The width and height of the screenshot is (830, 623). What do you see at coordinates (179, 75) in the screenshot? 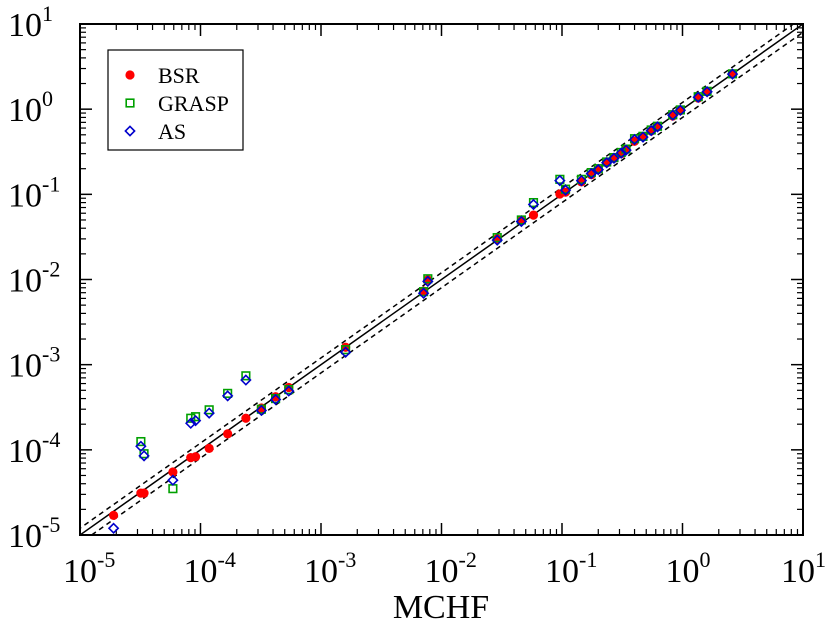
I see `legend-label-bsr: BSR` at bounding box center [179, 75].